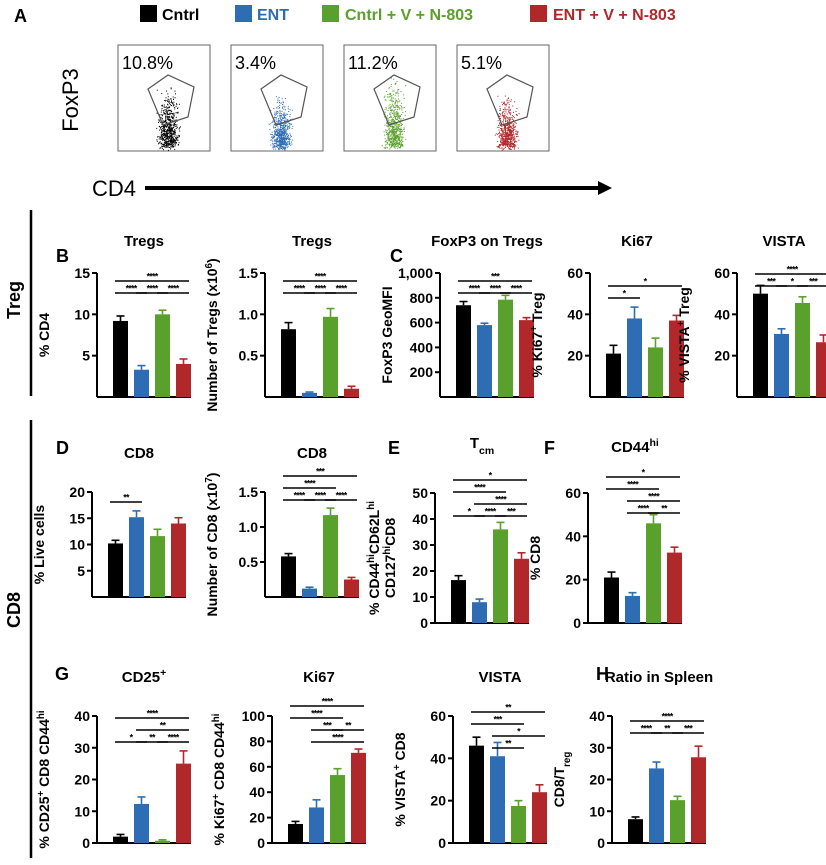 The width and height of the screenshot is (826, 865). I want to click on chart-title: Ratio in Spleen, so click(659, 677).